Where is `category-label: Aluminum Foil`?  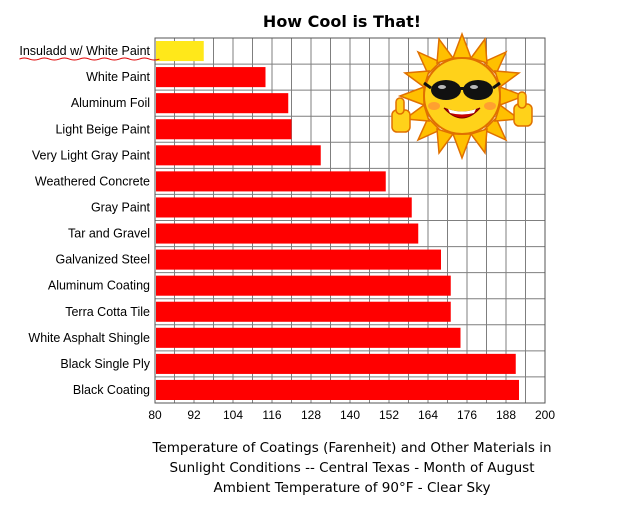
category-label: Aluminum Foil is located at coordinates (110, 103).